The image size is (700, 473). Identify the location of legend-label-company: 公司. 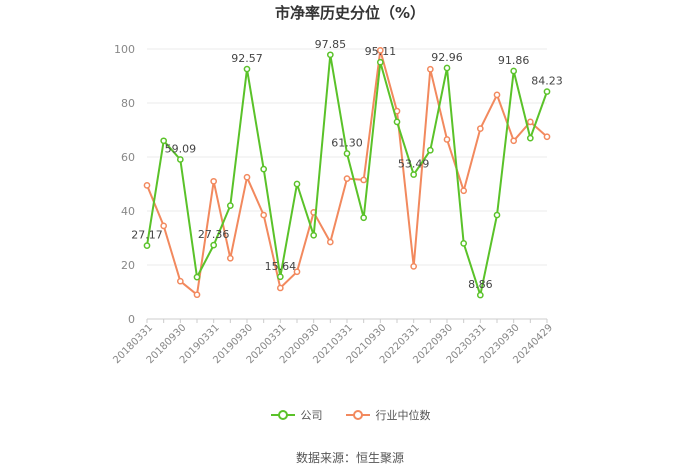
(311, 415).